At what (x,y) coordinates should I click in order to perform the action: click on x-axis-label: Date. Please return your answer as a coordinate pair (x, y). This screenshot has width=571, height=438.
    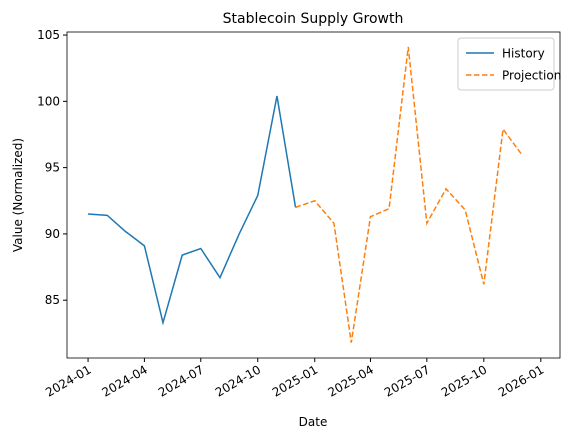
    Looking at the image, I should click on (313, 422).